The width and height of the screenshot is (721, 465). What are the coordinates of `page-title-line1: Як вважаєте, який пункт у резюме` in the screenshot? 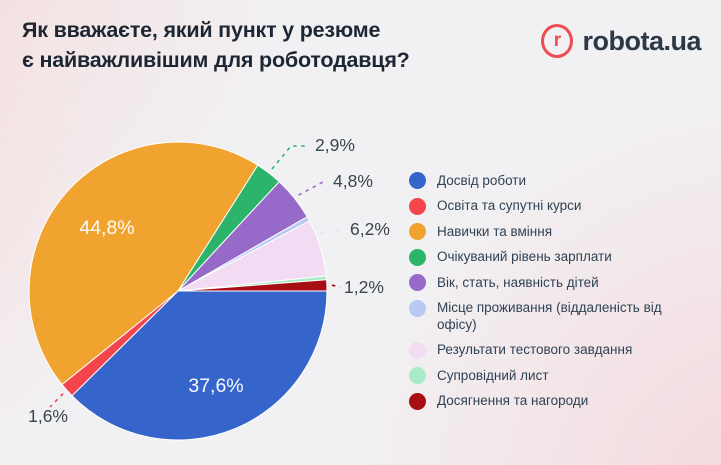 It's located at (201, 30).